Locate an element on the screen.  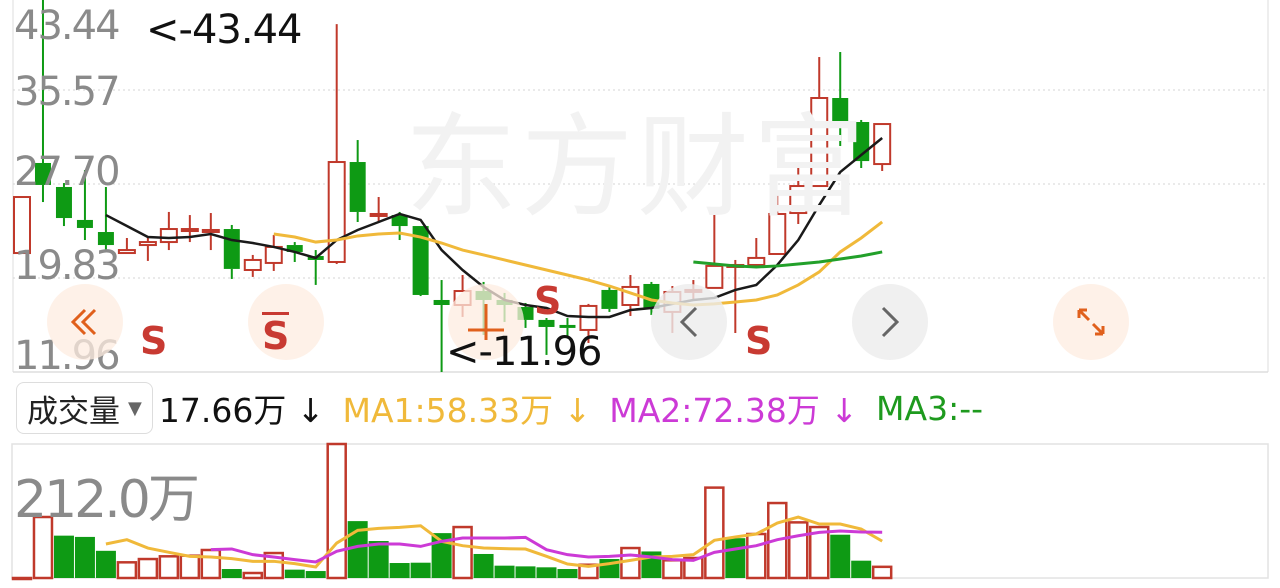
chevron-right-icon is located at coordinates (890, 322).